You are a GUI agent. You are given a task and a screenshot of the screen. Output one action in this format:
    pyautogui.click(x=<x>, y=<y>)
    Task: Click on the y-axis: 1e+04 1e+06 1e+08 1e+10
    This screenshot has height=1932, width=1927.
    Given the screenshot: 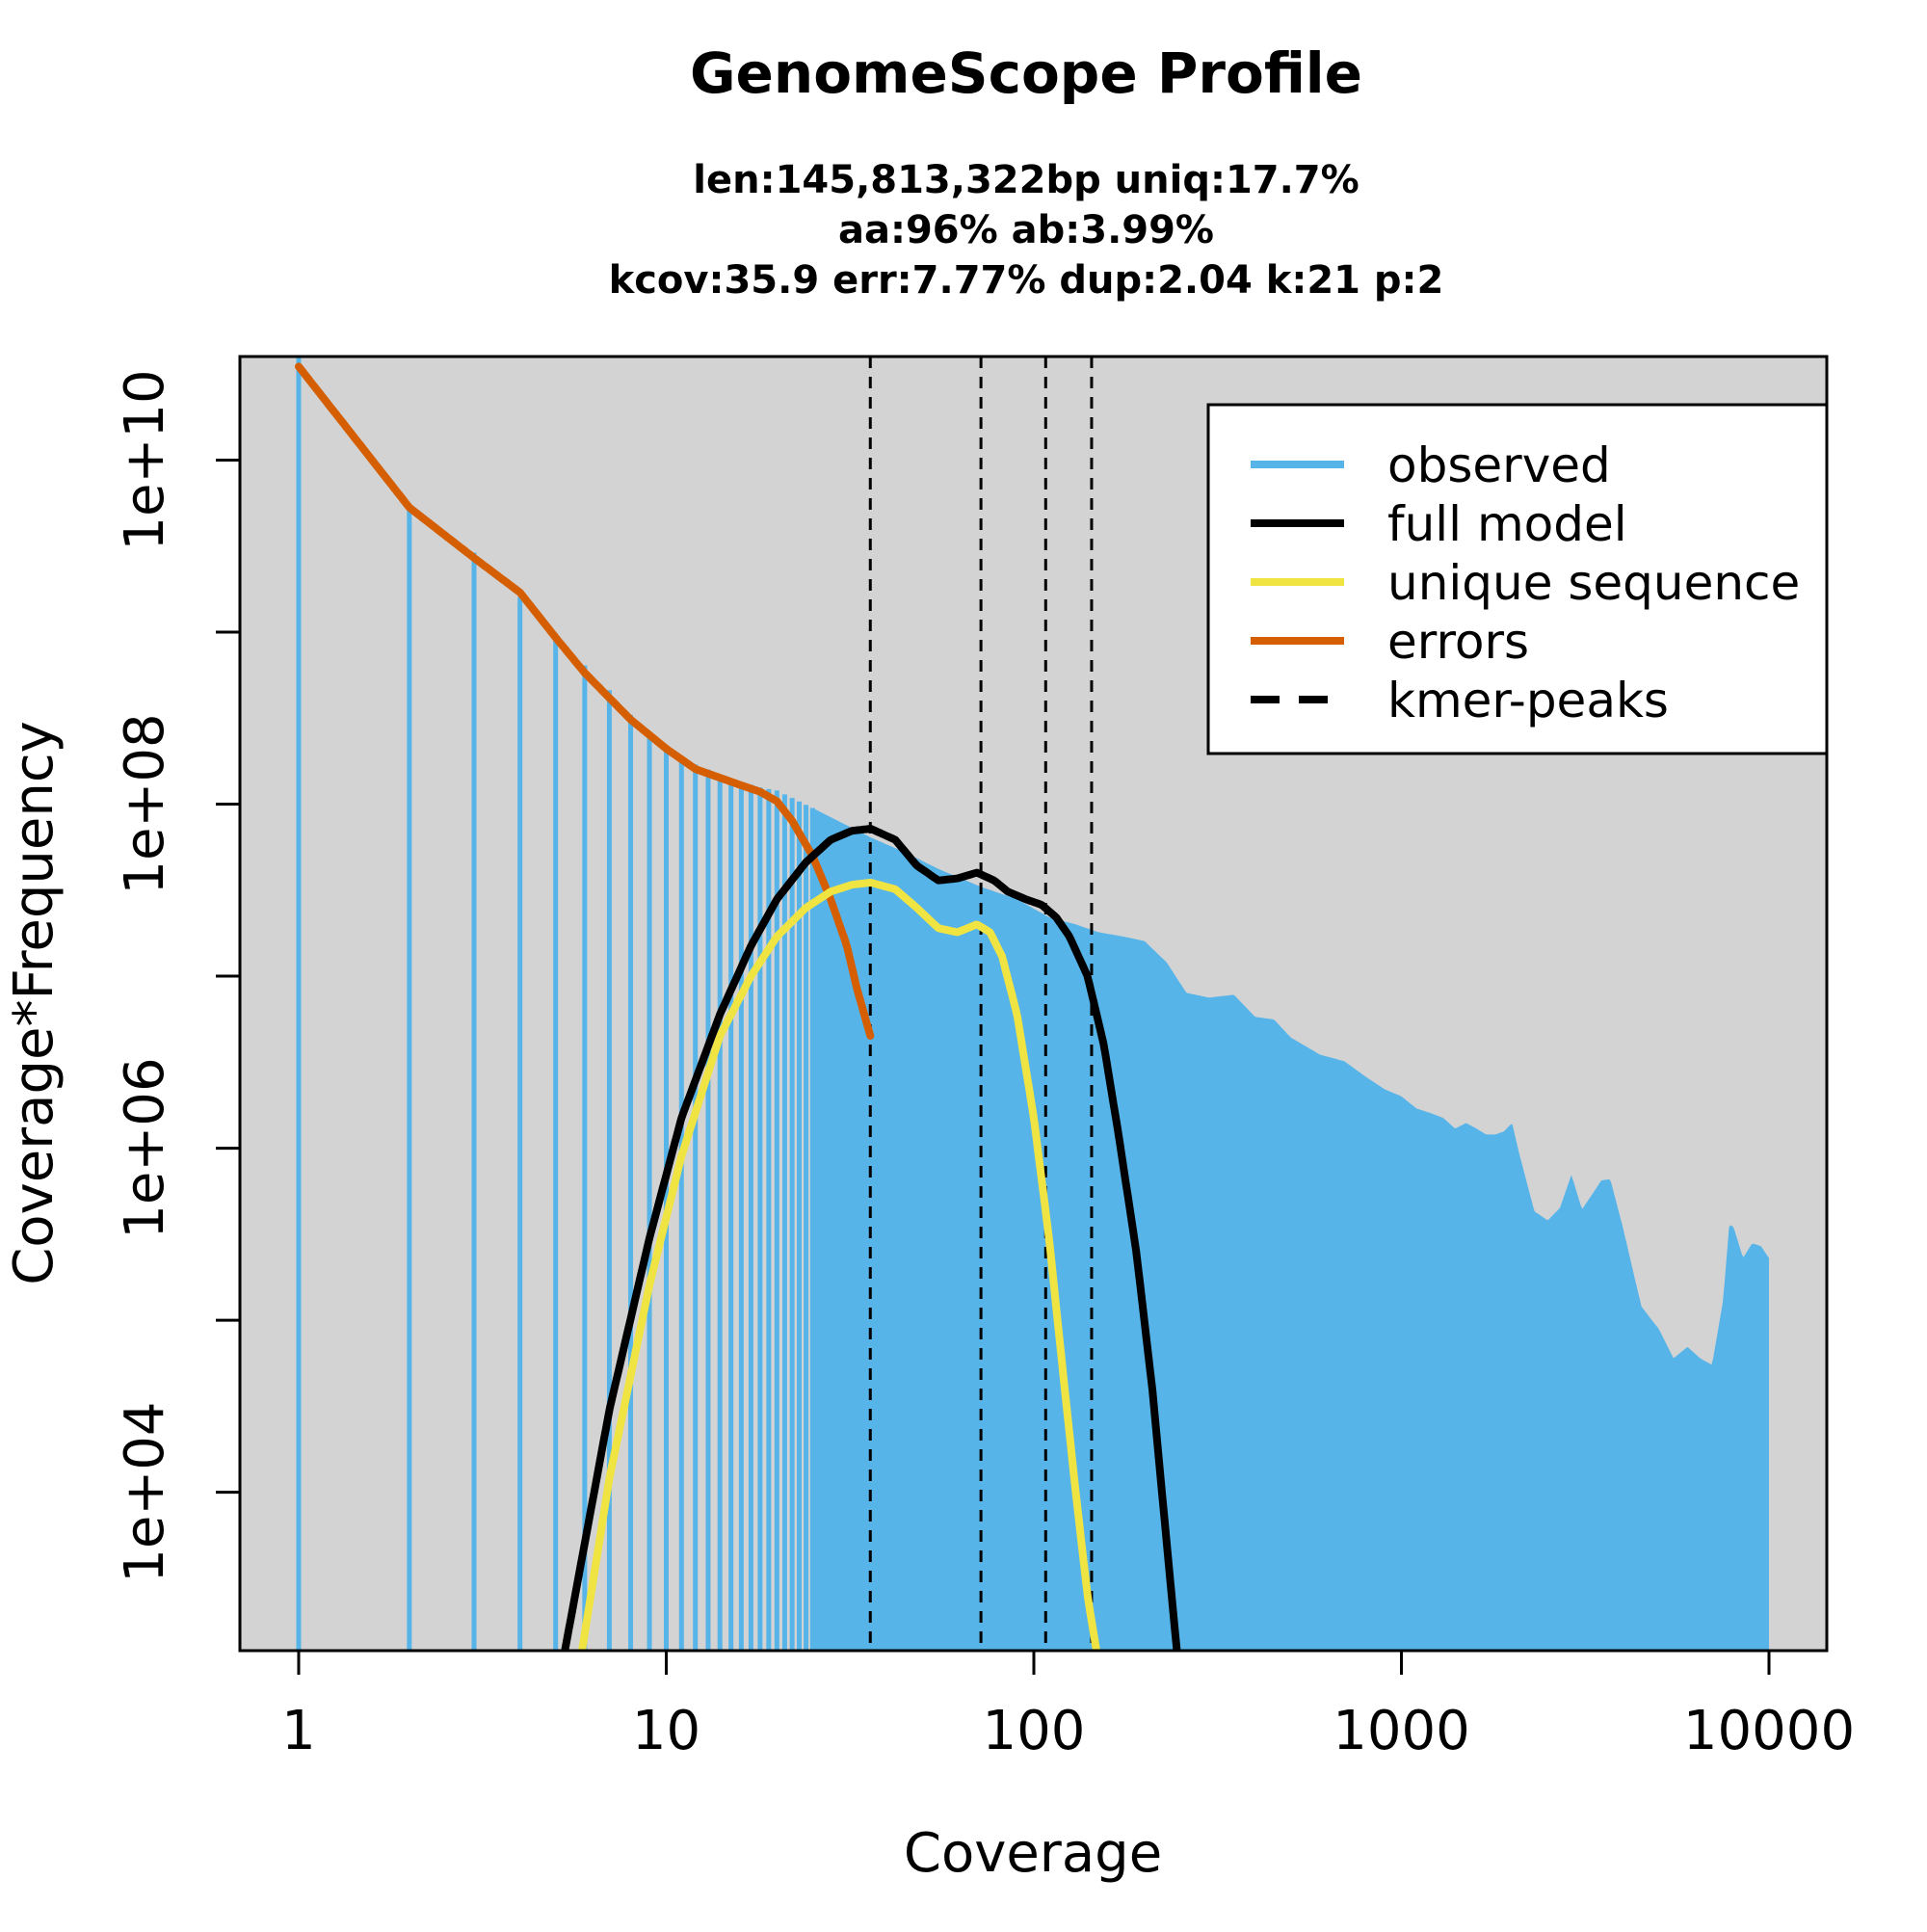 What is the action you would take?
    pyautogui.click(x=178, y=976)
    